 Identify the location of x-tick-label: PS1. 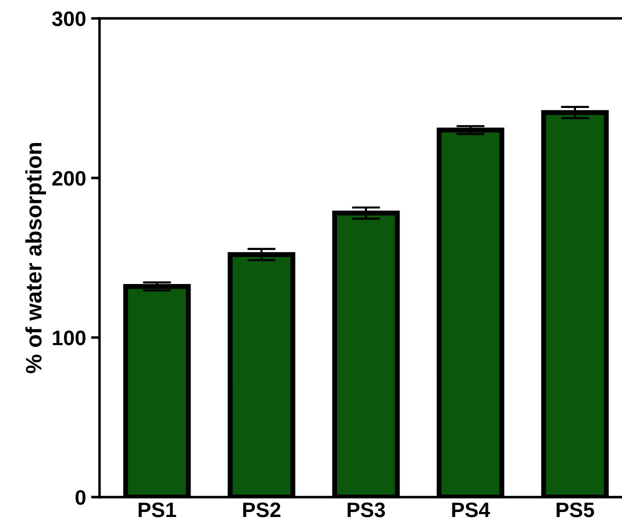
(157, 510).